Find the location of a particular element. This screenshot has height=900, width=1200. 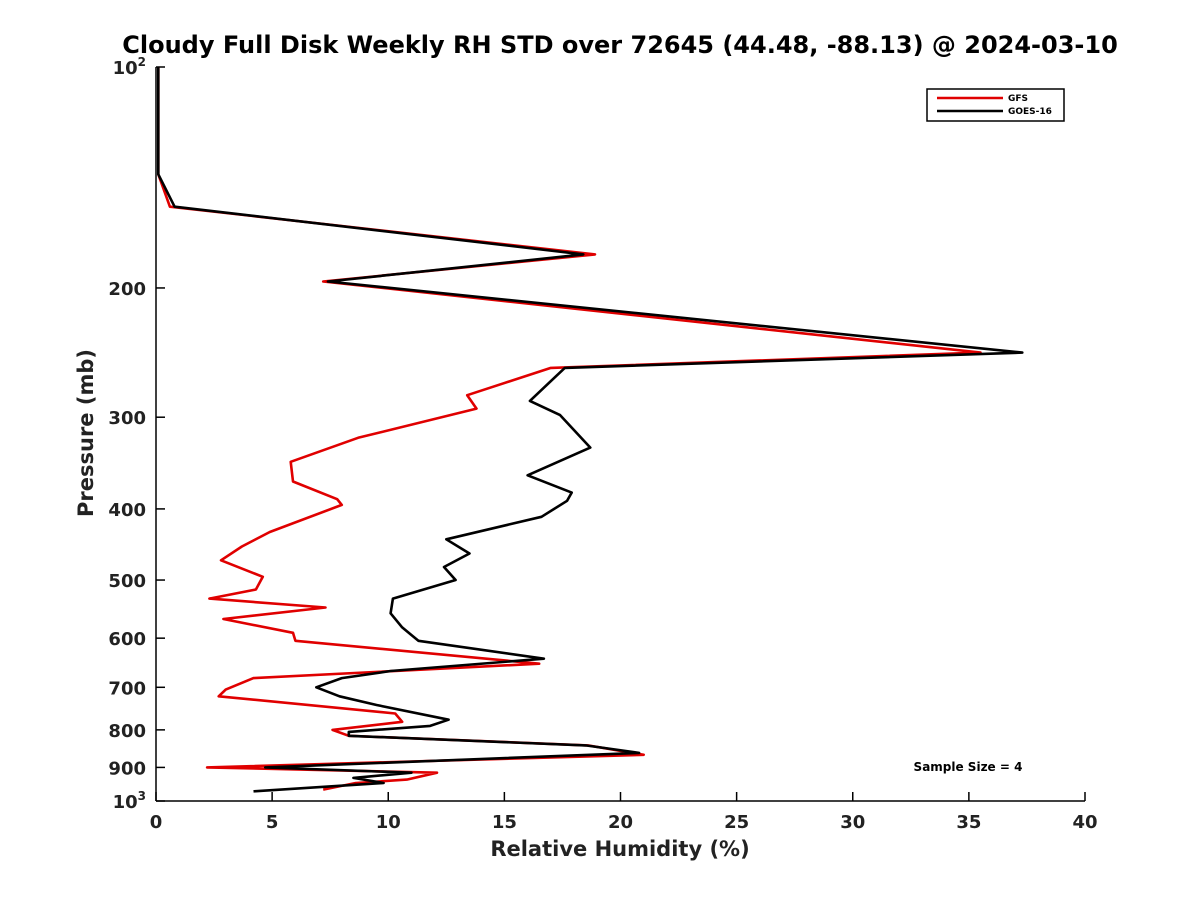

x-tick-label: 40 is located at coordinates (1084, 822).